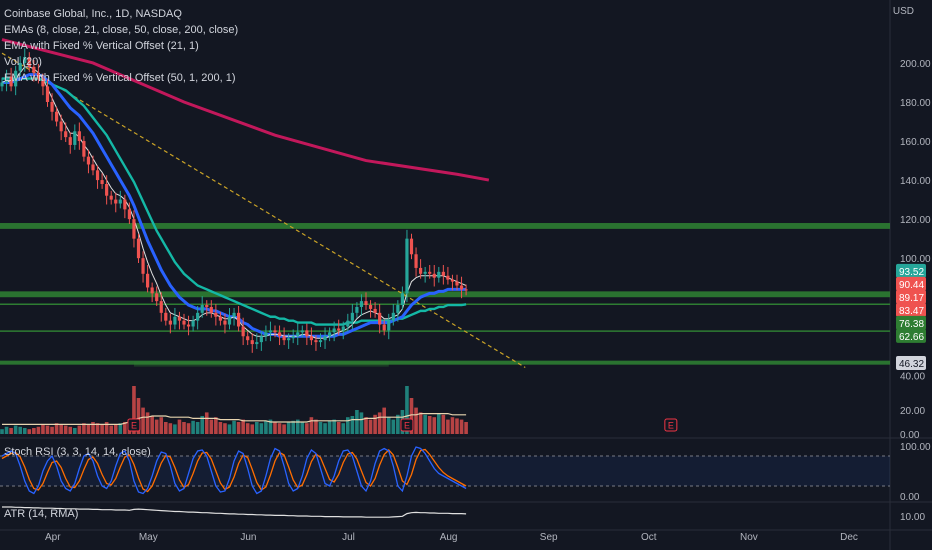  Describe the element at coordinates (261, 364) in the screenshot. I see `consolidation-box` at that location.